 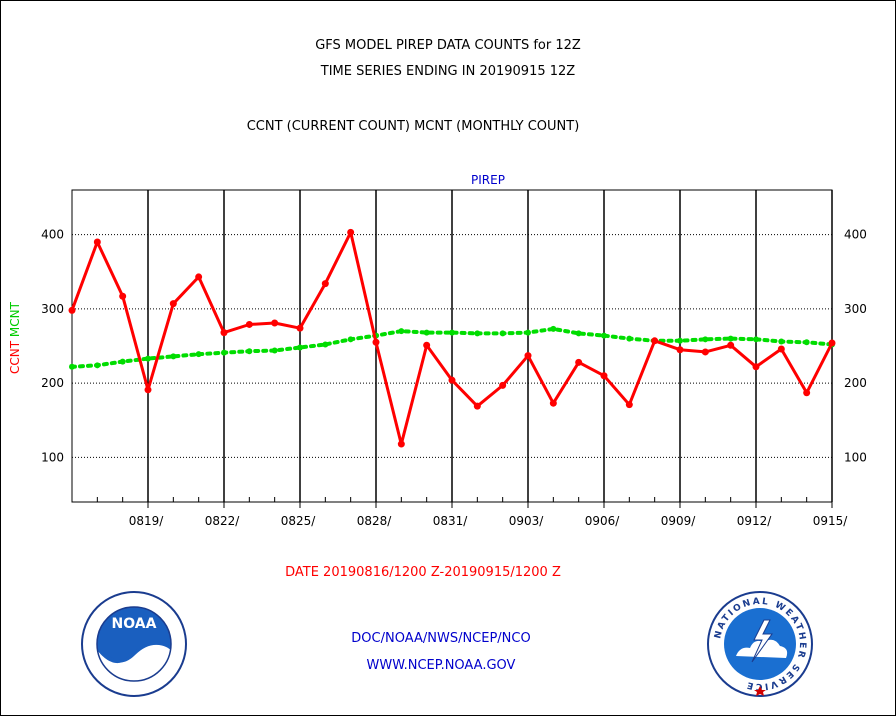 I want to click on y-tick-label-left: 200, so click(x=52, y=383).